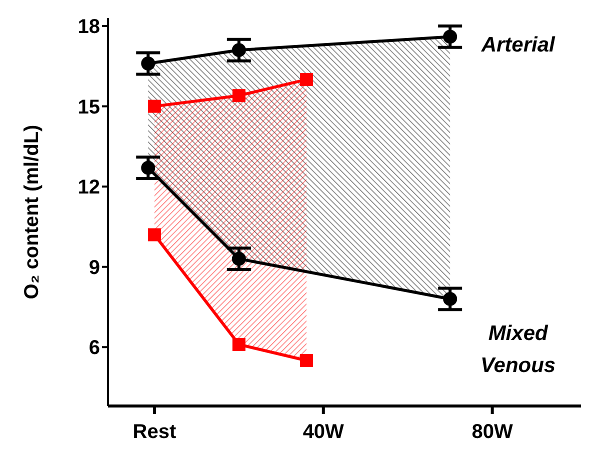  What do you see at coordinates (32, 212) in the screenshot?
I see `y-axis-title: O₂ content (ml/dL)` at bounding box center [32, 212].